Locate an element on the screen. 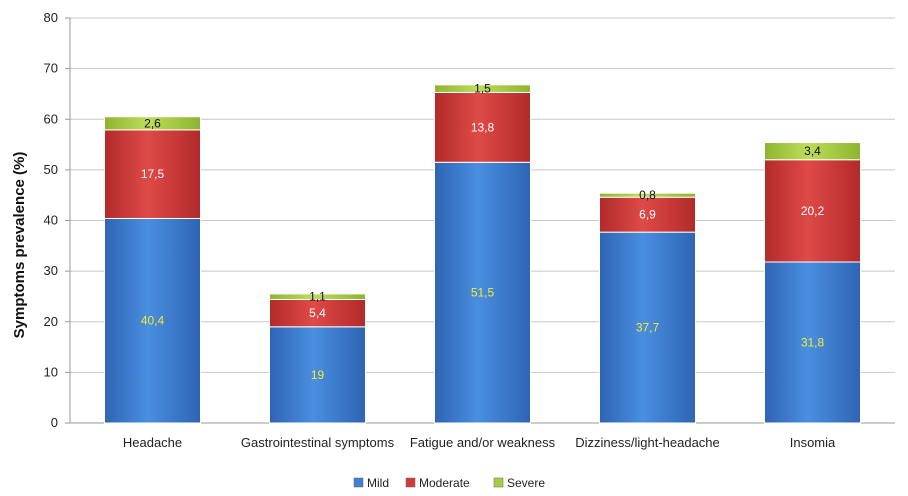 The width and height of the screenshot is (908, 496). data-label-moderate-1: 5,4 is located at coordinates (317, 313).